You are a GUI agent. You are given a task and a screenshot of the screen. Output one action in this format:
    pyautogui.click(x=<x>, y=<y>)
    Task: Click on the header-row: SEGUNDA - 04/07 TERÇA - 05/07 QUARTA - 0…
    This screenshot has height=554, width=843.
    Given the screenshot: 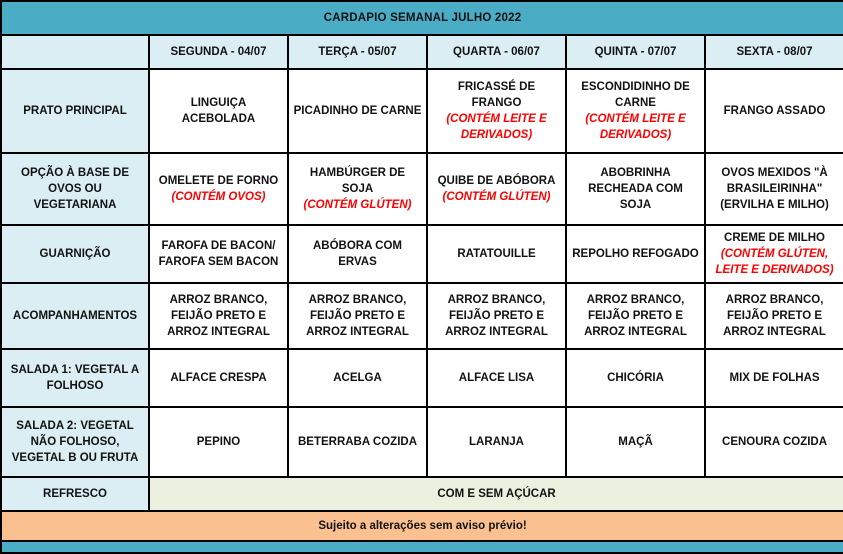 What is the action you would take?
    pyautogui.click(x=421, y=52)
    